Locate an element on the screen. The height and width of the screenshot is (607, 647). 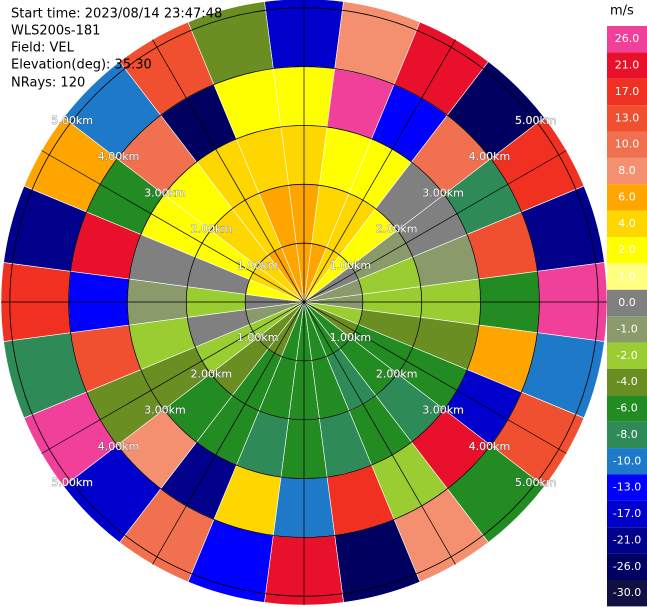
colorbar-label: 1.0 is located at coordinates (627, 276).